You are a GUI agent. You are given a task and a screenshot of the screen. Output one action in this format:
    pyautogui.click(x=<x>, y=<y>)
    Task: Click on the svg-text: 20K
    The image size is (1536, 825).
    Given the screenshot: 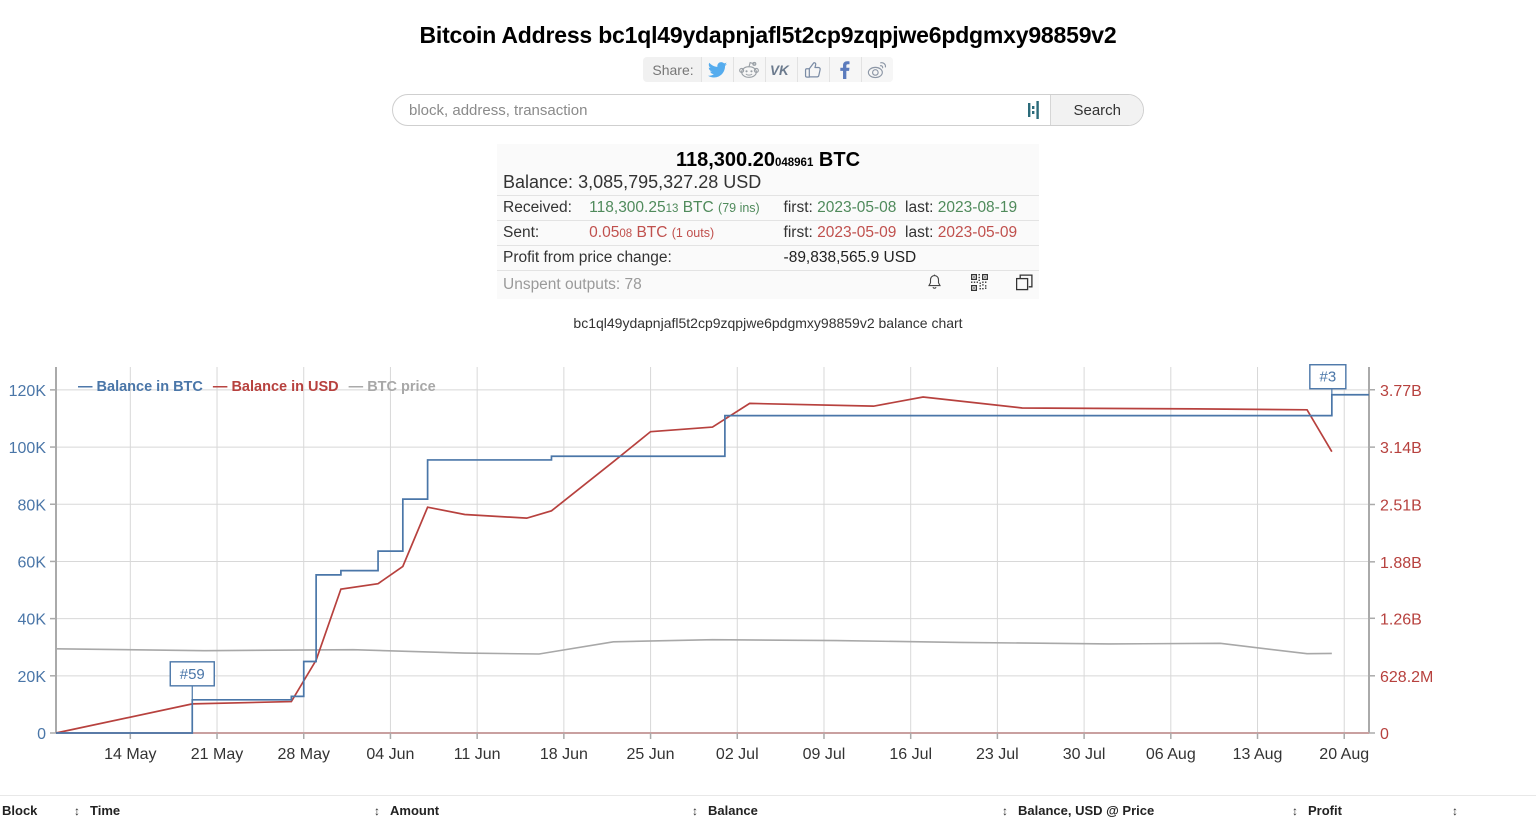 What is the action you would take?
    pyautogui.click(x=32, y=677)
    